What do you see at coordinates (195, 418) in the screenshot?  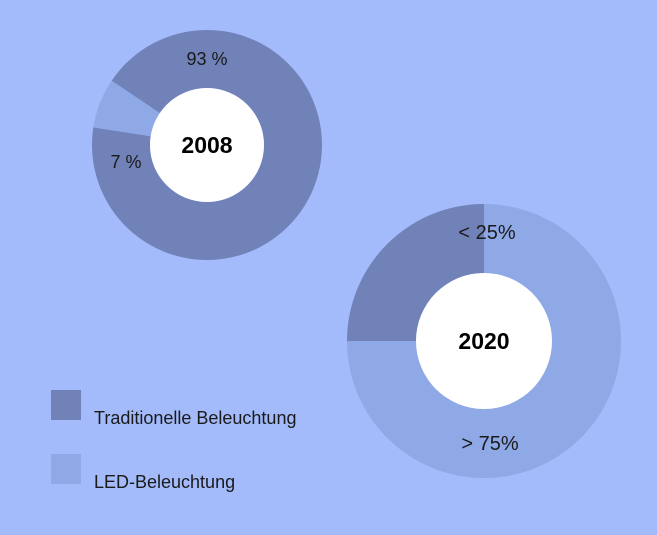 I see `legend-label-traditional: Traditionelle Beleuchtung` at bounding box center [195, 418].